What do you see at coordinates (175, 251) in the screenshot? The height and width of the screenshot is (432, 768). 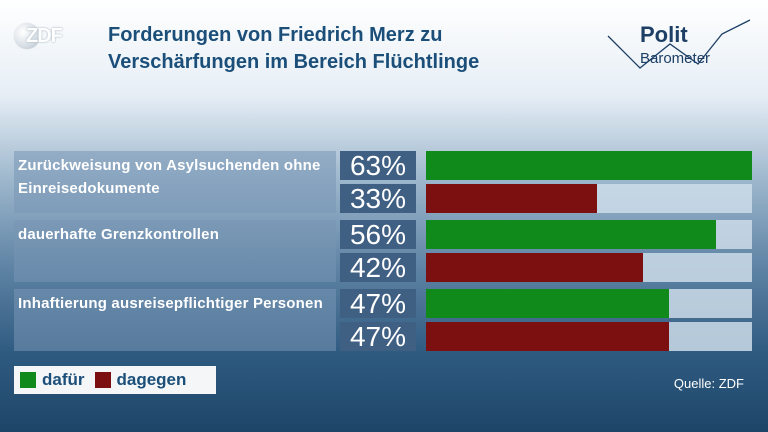 I see `category-label-2: dauerhafte Grenzkontrollen` at bounding box center [175, 251].